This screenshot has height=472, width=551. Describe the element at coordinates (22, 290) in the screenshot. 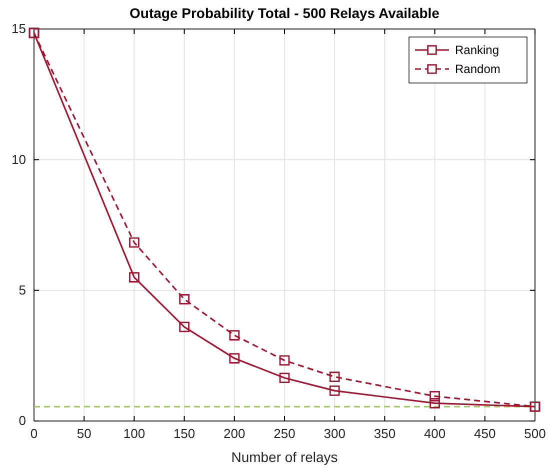

I see `y-tick-label: 5` at that location.